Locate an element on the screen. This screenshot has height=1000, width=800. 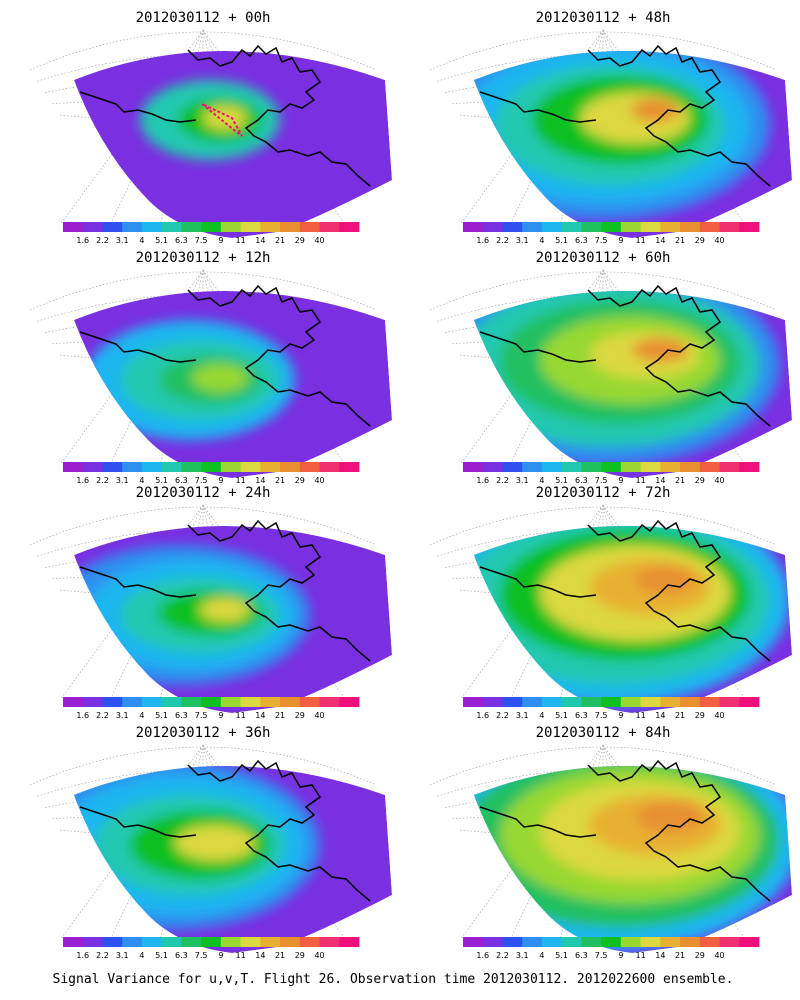
panel-title: 2012030112 + 00h is located at coordinates (203, 18).